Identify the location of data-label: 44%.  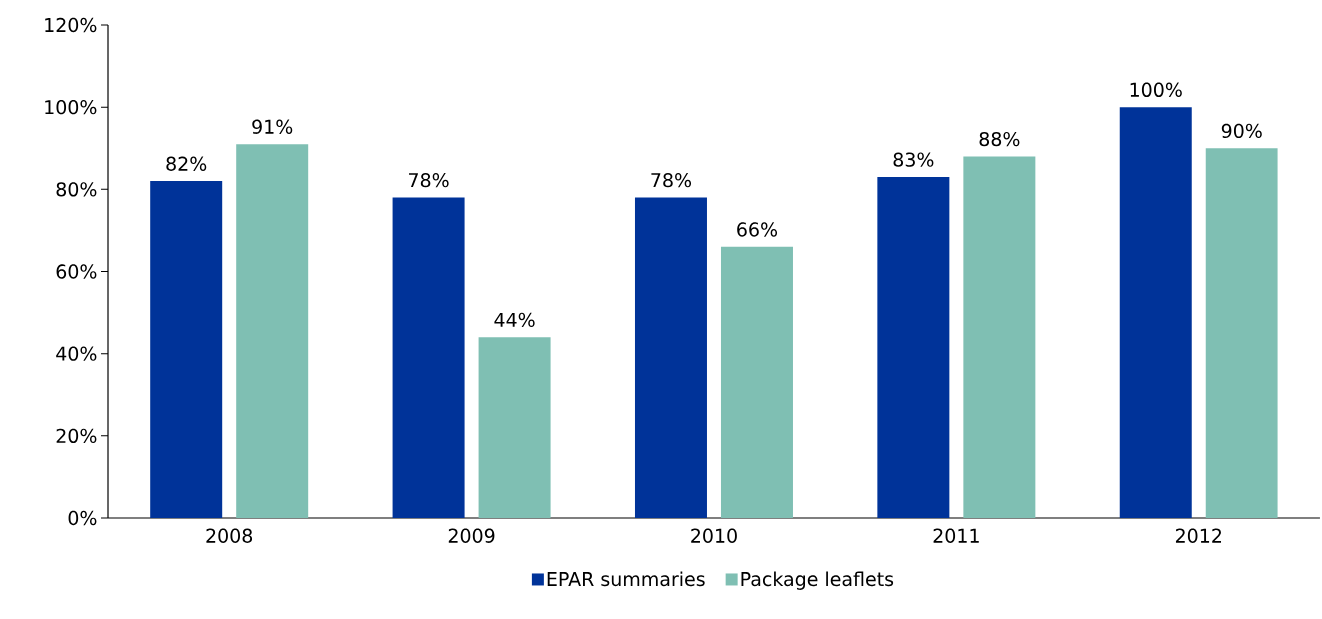
(514, 320).